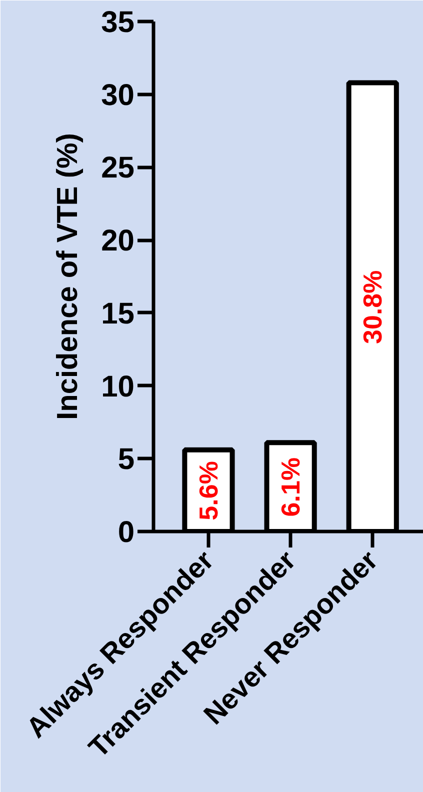  Describe the element at coordinates (126, 459) in the screenshot. I see `y-tick-label: 5` at that location.